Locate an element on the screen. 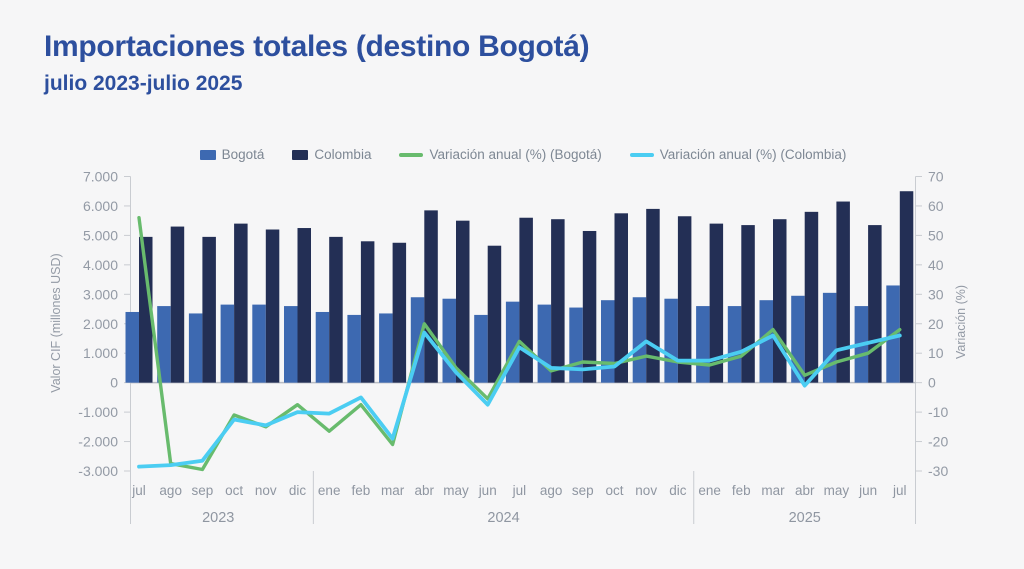 Image resolution: width=1024 pixels, height=569 pixels. right-axis-tick-label: -20 is located at coordinates (938, 442).